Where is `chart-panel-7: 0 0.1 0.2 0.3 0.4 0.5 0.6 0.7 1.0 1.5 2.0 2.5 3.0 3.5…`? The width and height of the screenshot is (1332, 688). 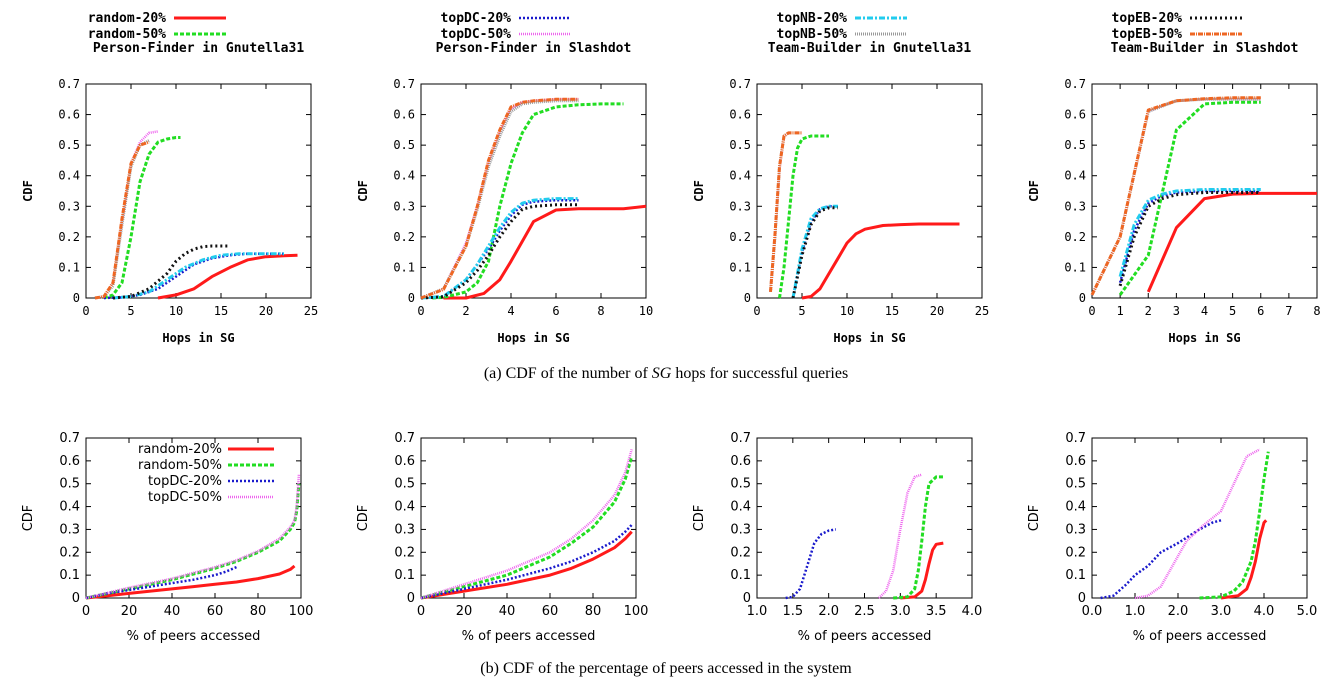
chart-panel-7: 0 0.1 0.2 0.3 0.4 0.5 0.6 0.7 1.0 1.5 2.0 2.5 3.0 3.5… is located at coordinates (837, 537).